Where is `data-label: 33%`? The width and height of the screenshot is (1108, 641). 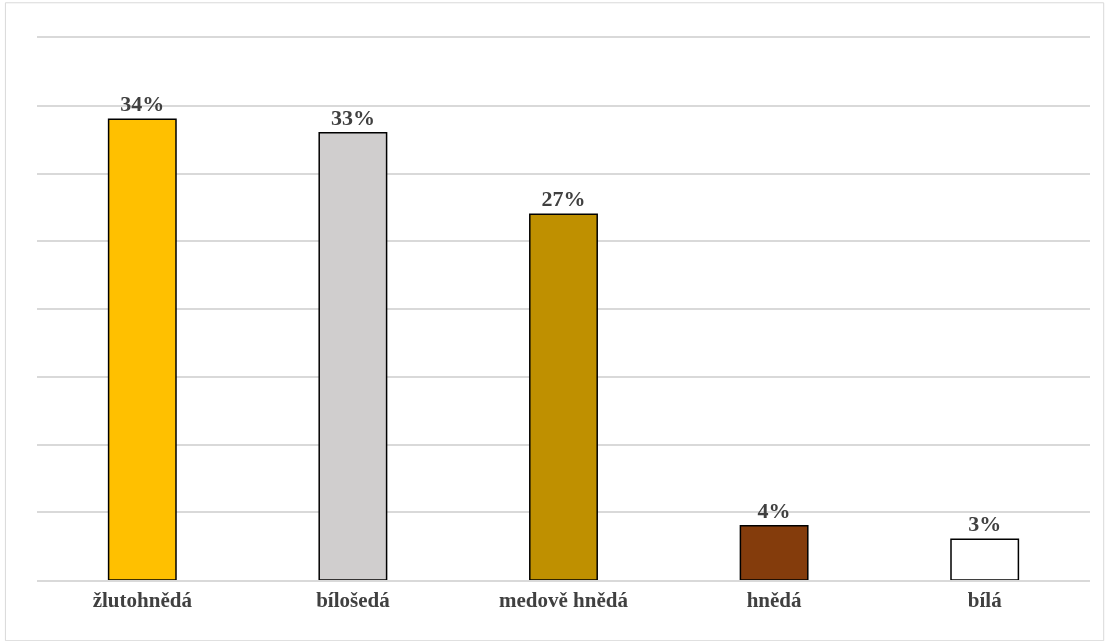
data-label: 33% is located at coordinates (352, 117).